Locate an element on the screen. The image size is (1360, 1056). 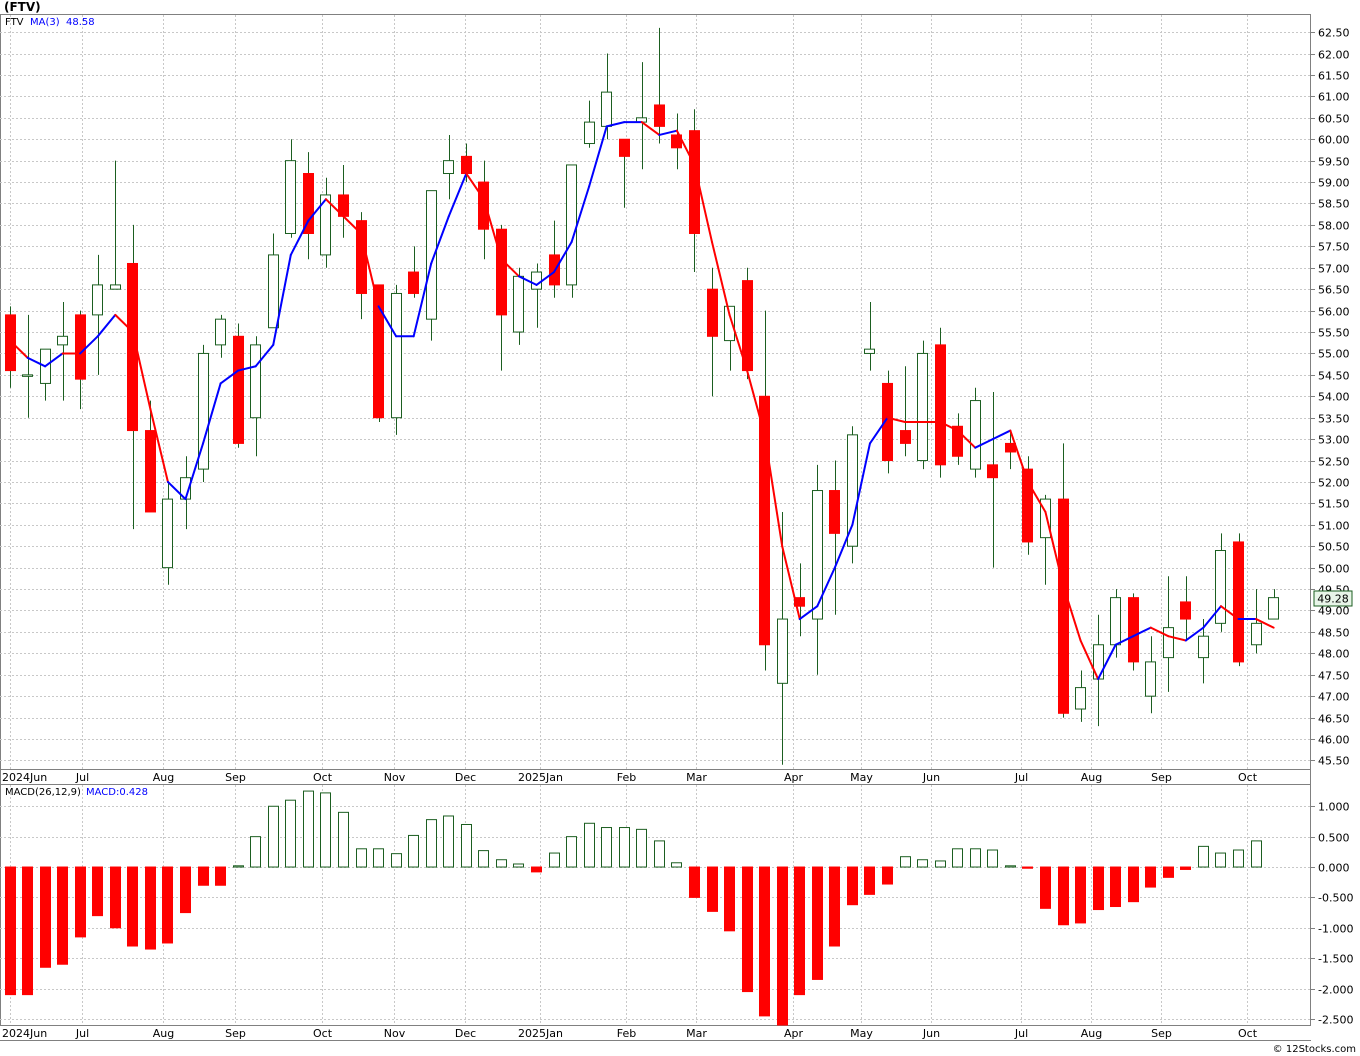
footer-copyright: © 12Stocks.com is located at coordinates (1314, 1049).